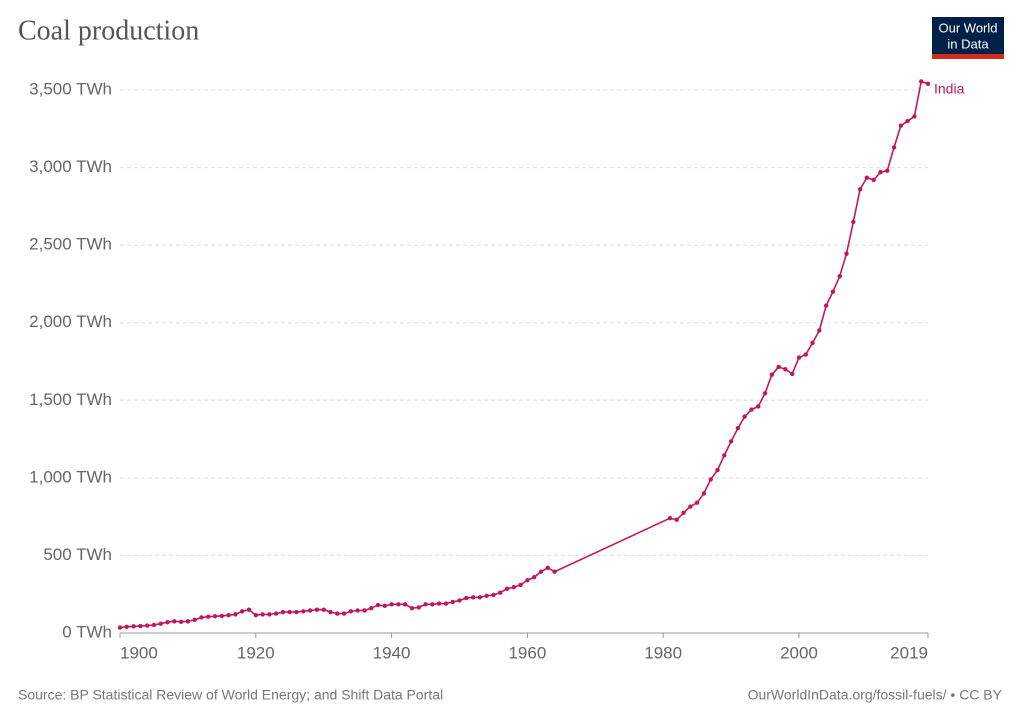 This screenshot has width=1024, height=723. I want to click on logo-text: in Data, so click(968, 43).